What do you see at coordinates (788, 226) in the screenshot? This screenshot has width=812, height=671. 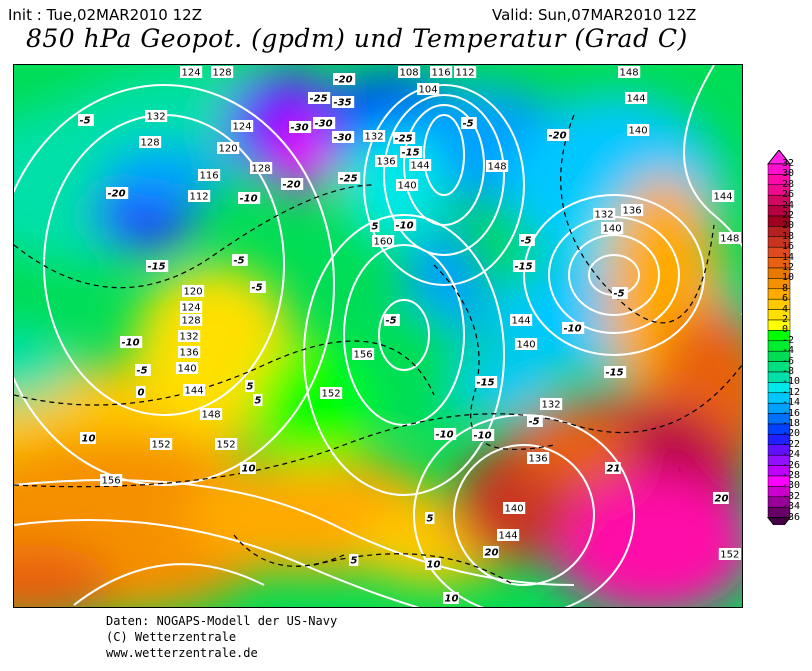 I see `scale-label: 20` at bounding box center [788, 226].